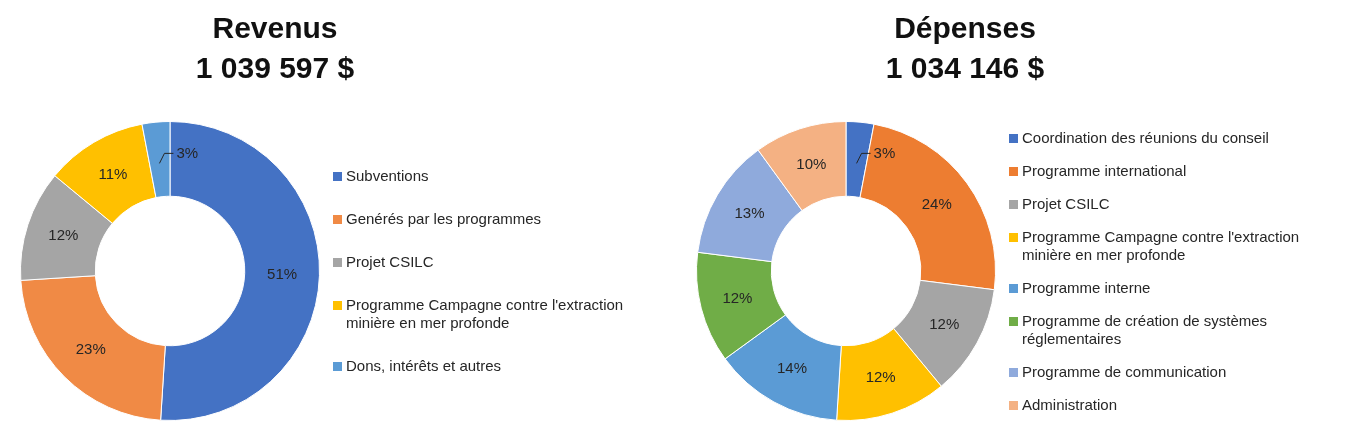 This screenshot has width=1347, height=424. Describe the element at coordinates (444, 219) in the screenshot. I see `legend-label: Genérés par les programmes` at that location.